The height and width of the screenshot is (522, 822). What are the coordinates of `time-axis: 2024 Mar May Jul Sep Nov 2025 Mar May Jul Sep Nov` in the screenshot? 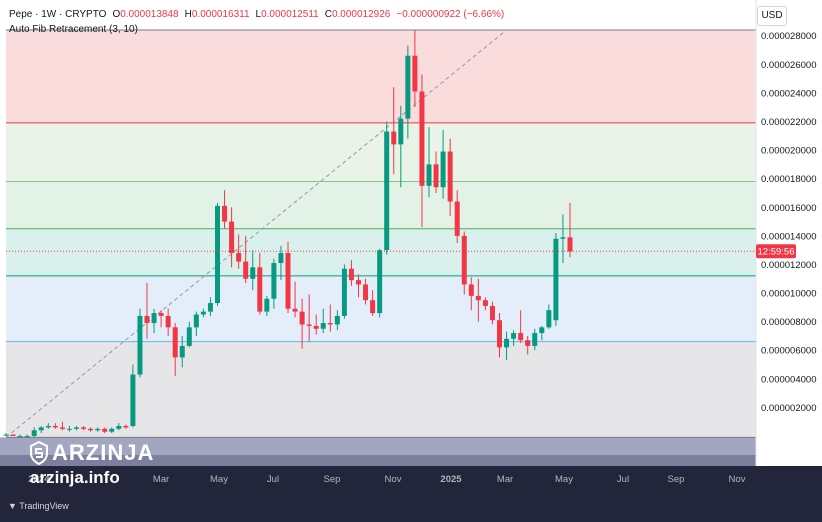 It's located at (386, 479).